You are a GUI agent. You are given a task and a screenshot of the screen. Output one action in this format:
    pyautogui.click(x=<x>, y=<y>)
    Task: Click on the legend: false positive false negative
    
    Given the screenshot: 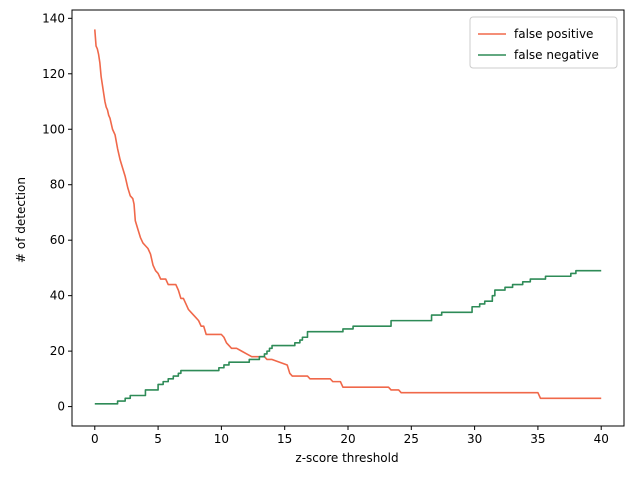 What is the action you would take?
    pyautogui.click(x=543, y=42)
    